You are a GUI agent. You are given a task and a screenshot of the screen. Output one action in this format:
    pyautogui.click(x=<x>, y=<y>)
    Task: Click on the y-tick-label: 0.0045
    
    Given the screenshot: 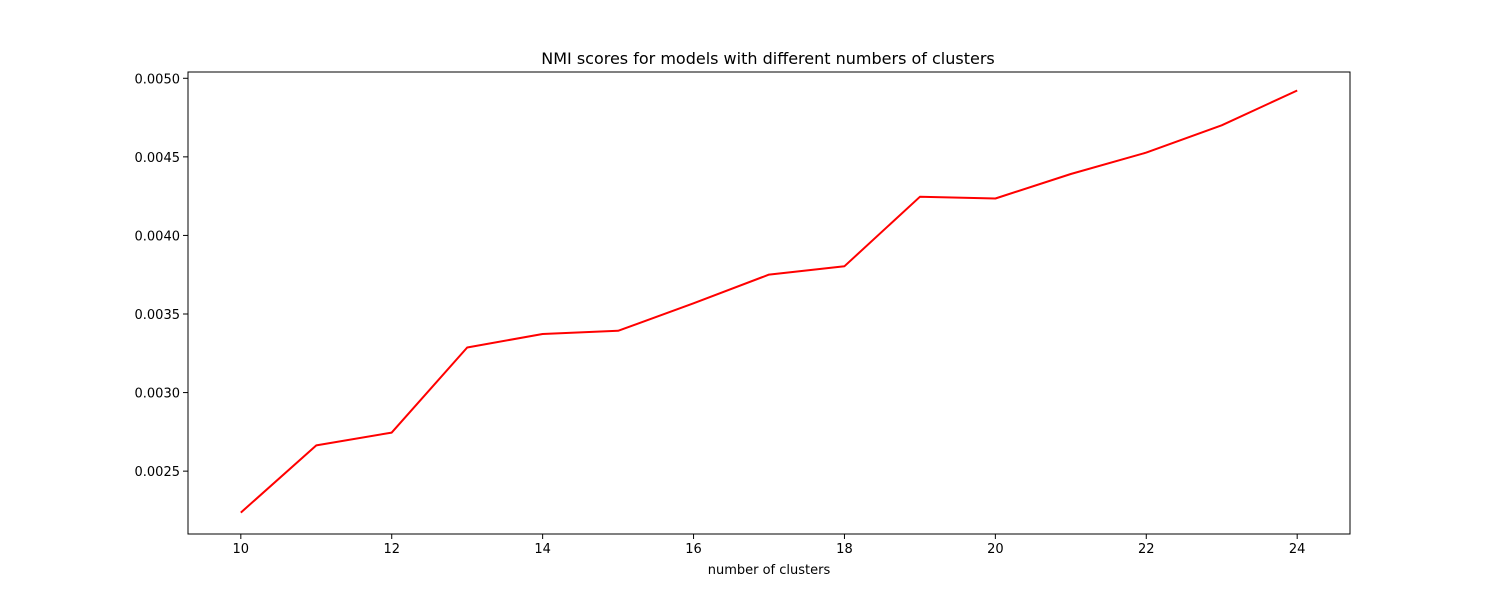 What is the action you would take?
    pyautogui.click(x=158, y=158)
    